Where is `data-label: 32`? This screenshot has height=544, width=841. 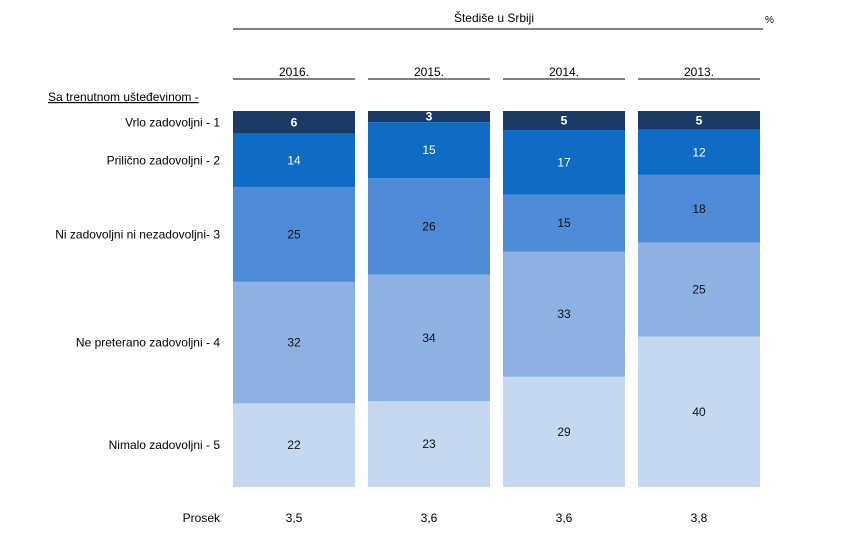
data-label: 32 is located at coordinates (294, 343).